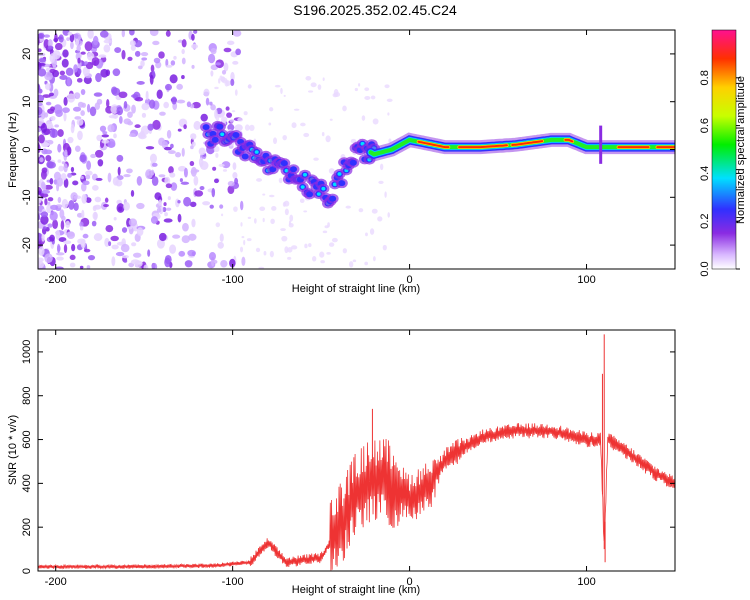 This screenshot has width=750, height=600. What do you see at coordinates (27, 352) in the screenshot?
I see `snr-y-tick-label: 1000` at bounding box center [27, 352].